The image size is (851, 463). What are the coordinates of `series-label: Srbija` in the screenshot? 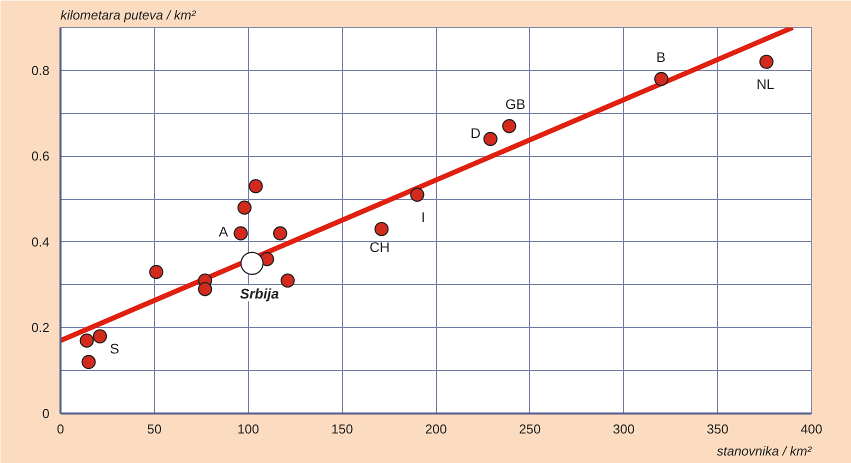 It's located at (260, 293).